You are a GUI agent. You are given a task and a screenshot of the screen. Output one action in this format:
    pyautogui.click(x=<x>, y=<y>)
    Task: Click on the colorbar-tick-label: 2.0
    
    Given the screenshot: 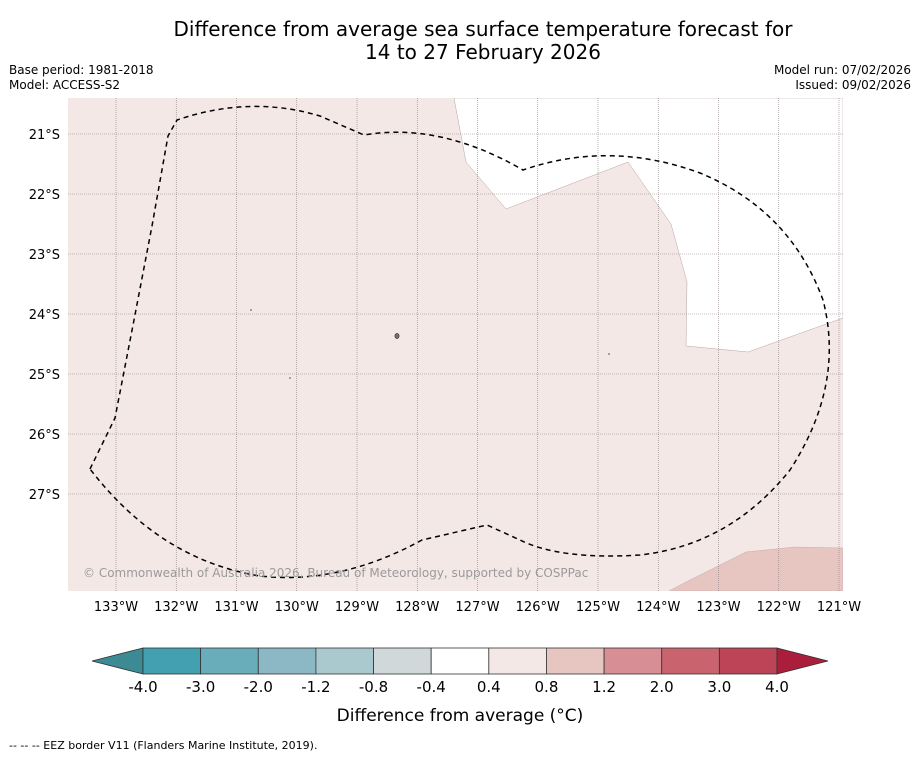 What is the action you would take?
    pyautogui.click(x=662, y=687)
    